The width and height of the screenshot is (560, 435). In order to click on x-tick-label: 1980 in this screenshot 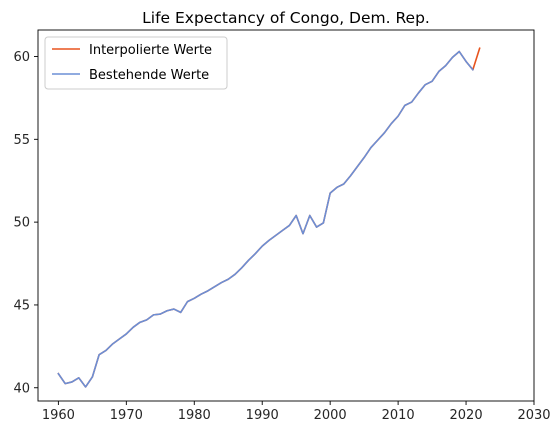, I will do `click(194, 415)`.